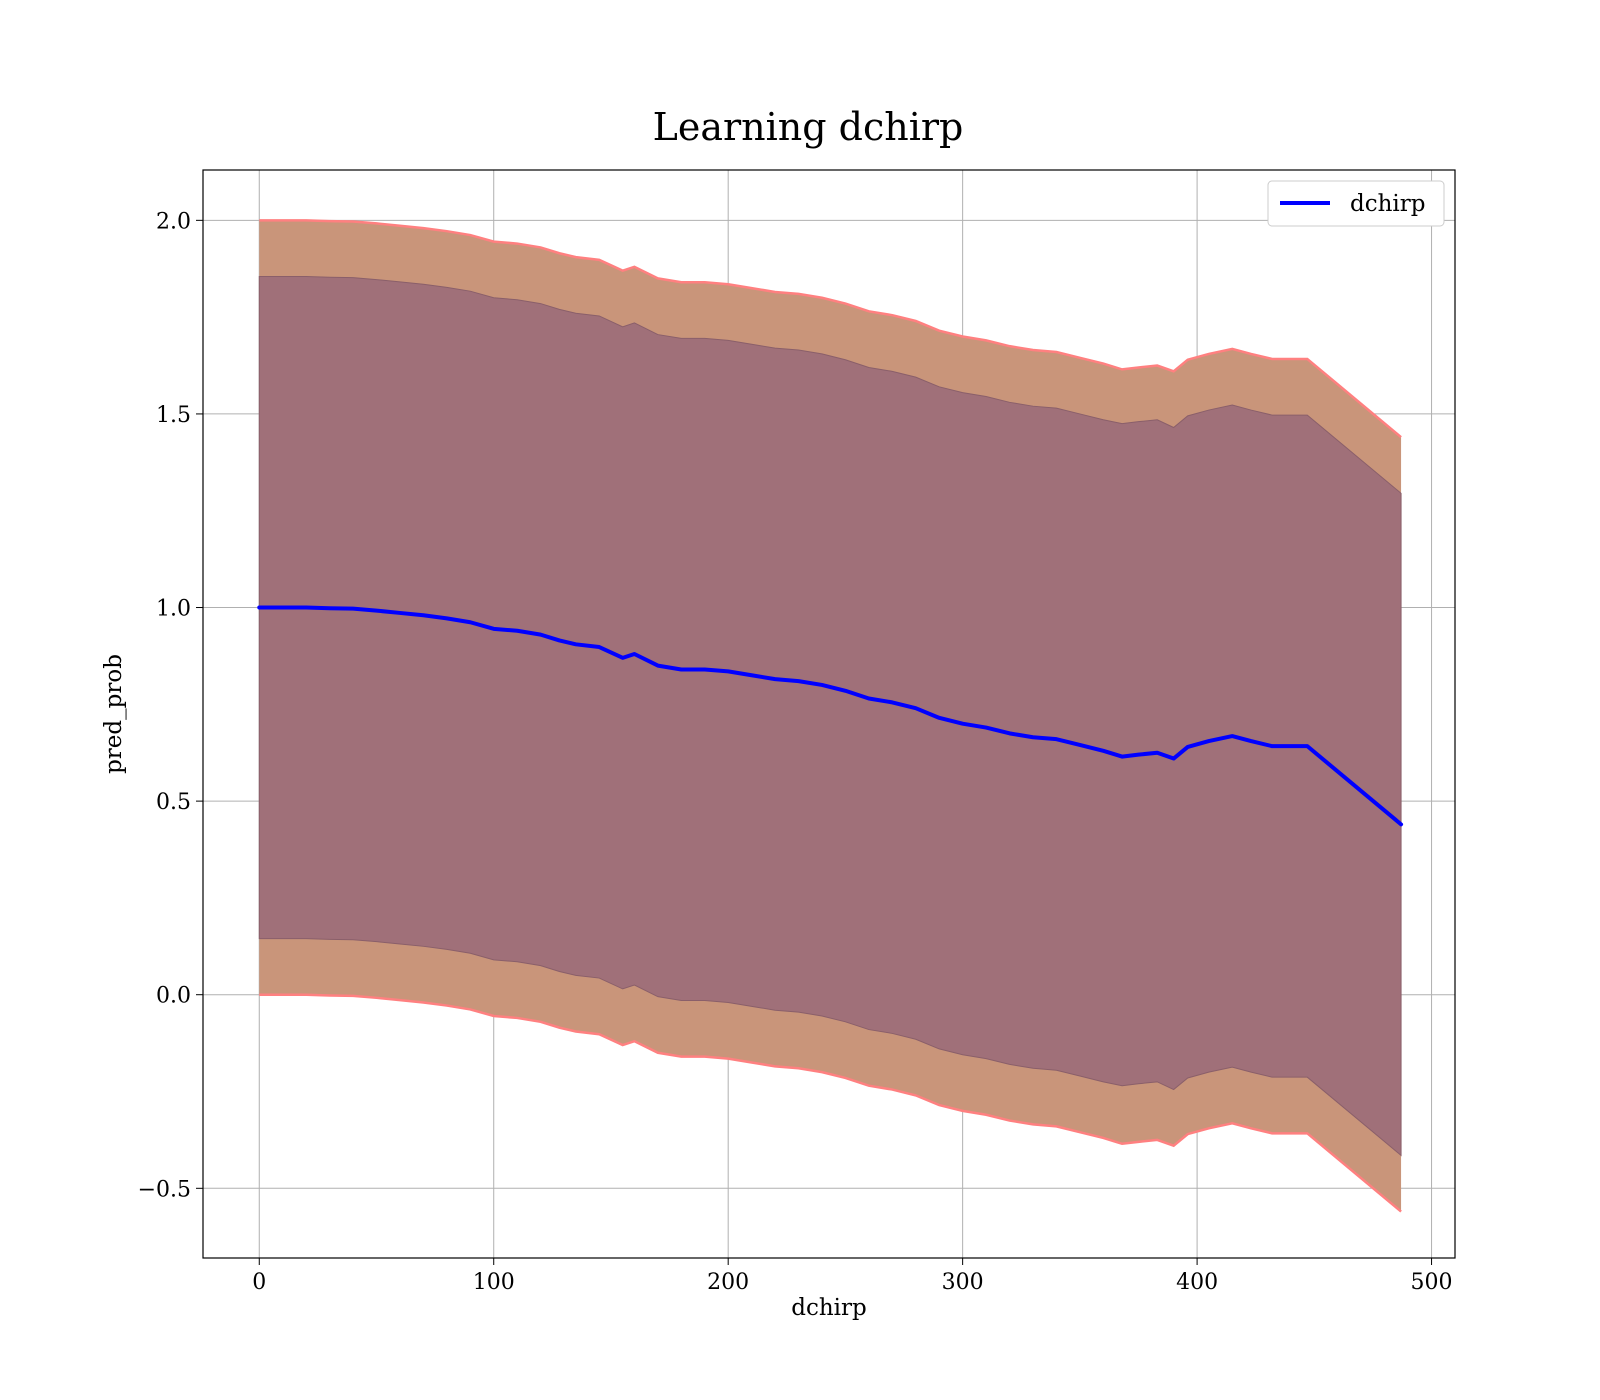  I want to click on x-axis-ticks: 0 100 200 300 400 500, so click(852, 1276).